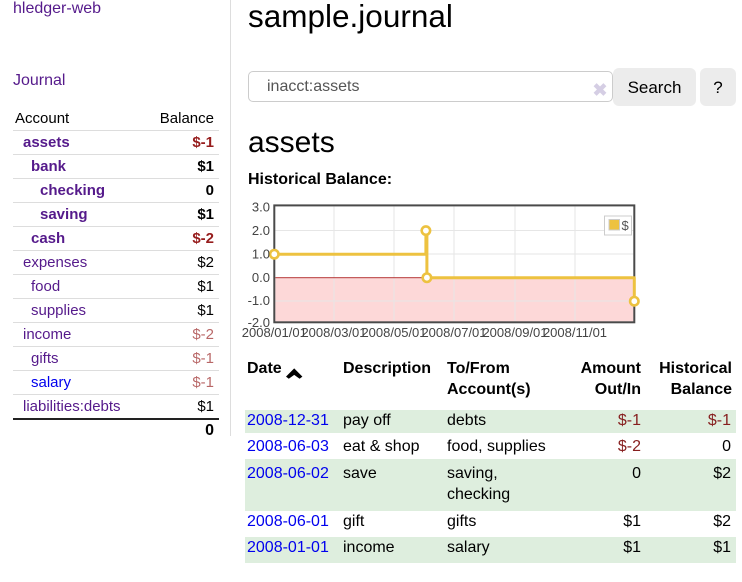 The height and width of the screenshot is (582, 742). Describe the element at coordinates (453, 332) in the screenshot. I see `svg-text: 2008/07/01` at that location.